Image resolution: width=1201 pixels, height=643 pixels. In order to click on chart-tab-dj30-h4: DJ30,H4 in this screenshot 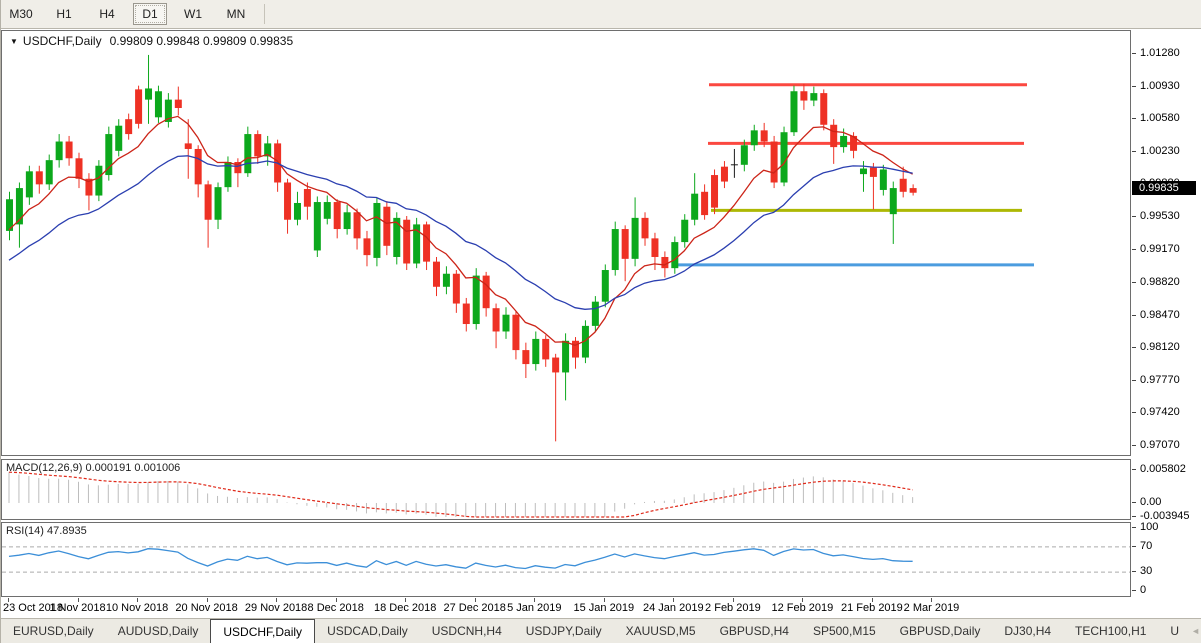, I will do `click(1028, 631)`.